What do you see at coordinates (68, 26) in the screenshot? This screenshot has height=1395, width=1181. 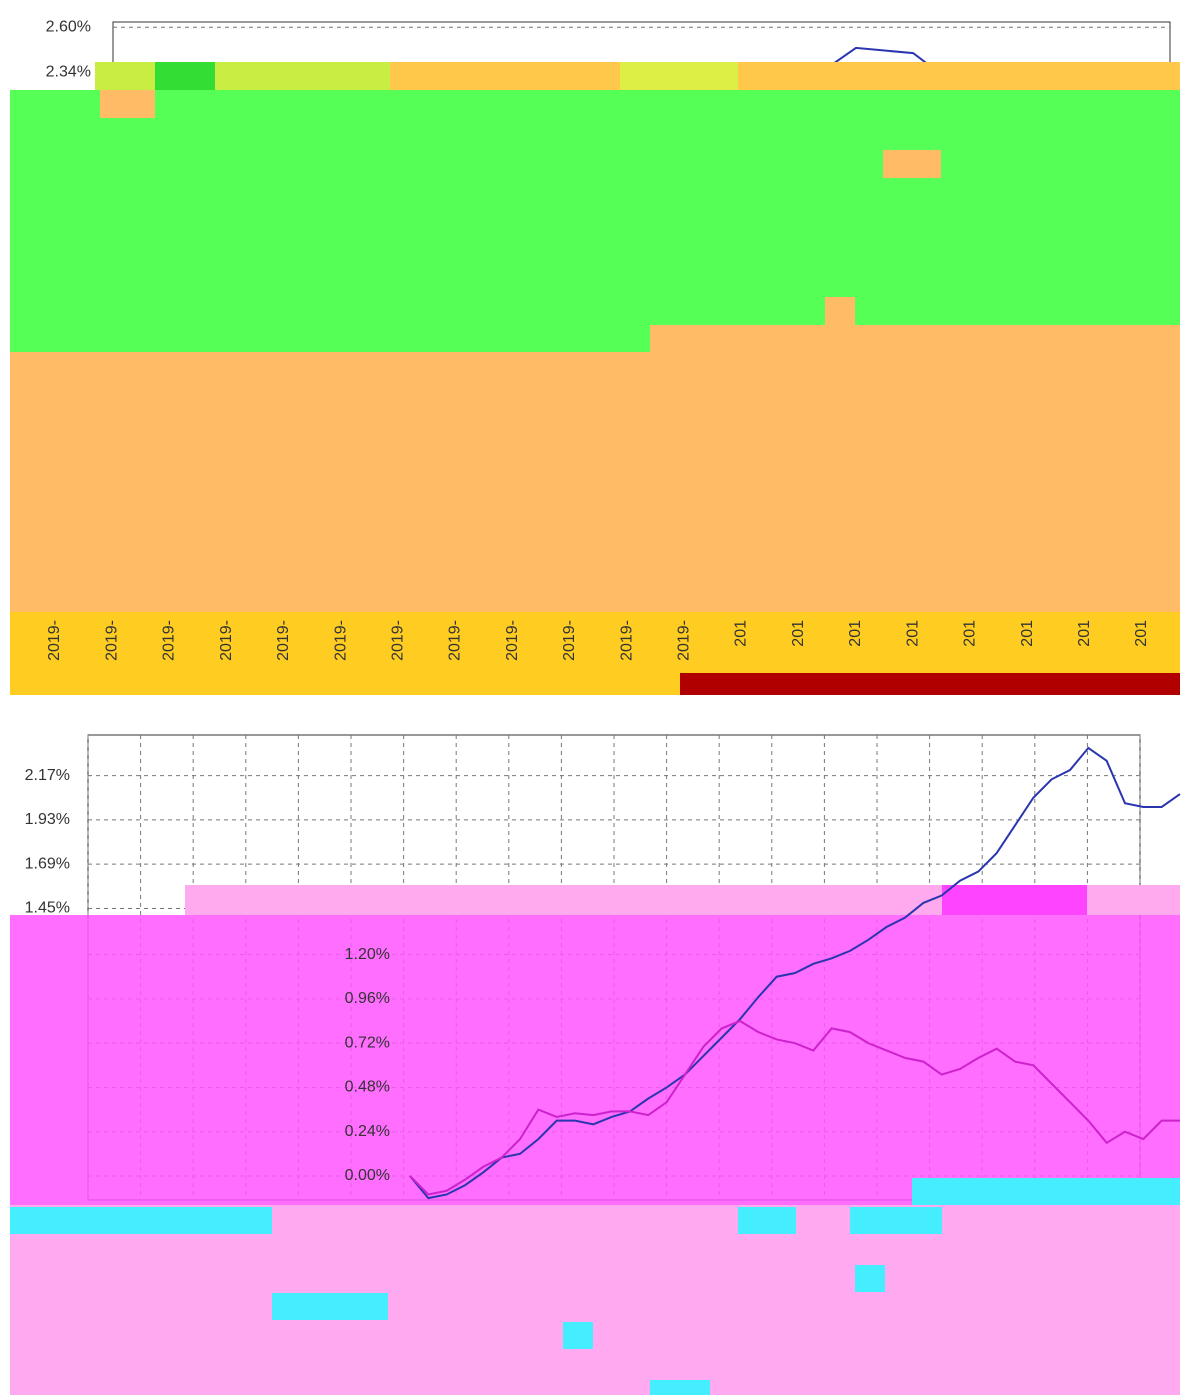 I see `y-tick-label: 2.60%` at bounding box center [68, 26].